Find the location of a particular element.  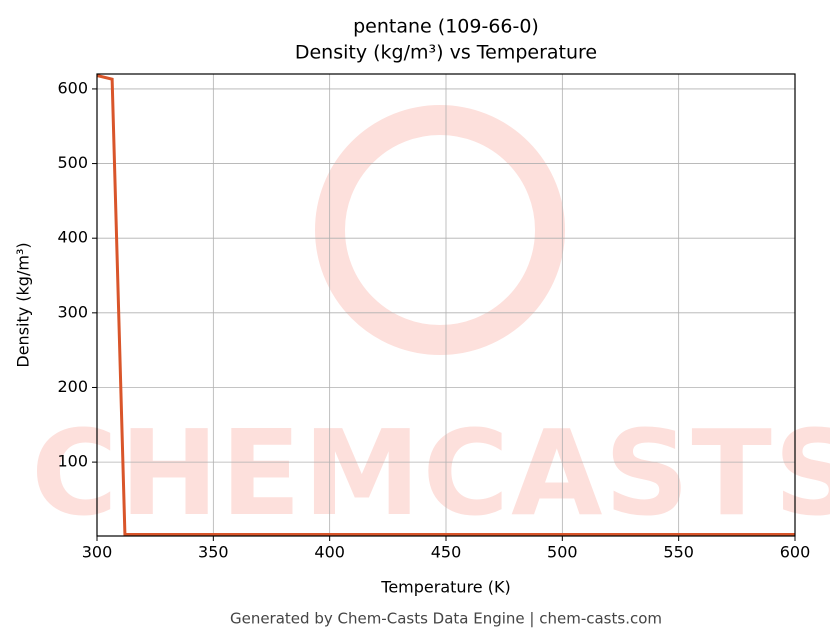

watermark-logo is located at coordinates (440, 230).